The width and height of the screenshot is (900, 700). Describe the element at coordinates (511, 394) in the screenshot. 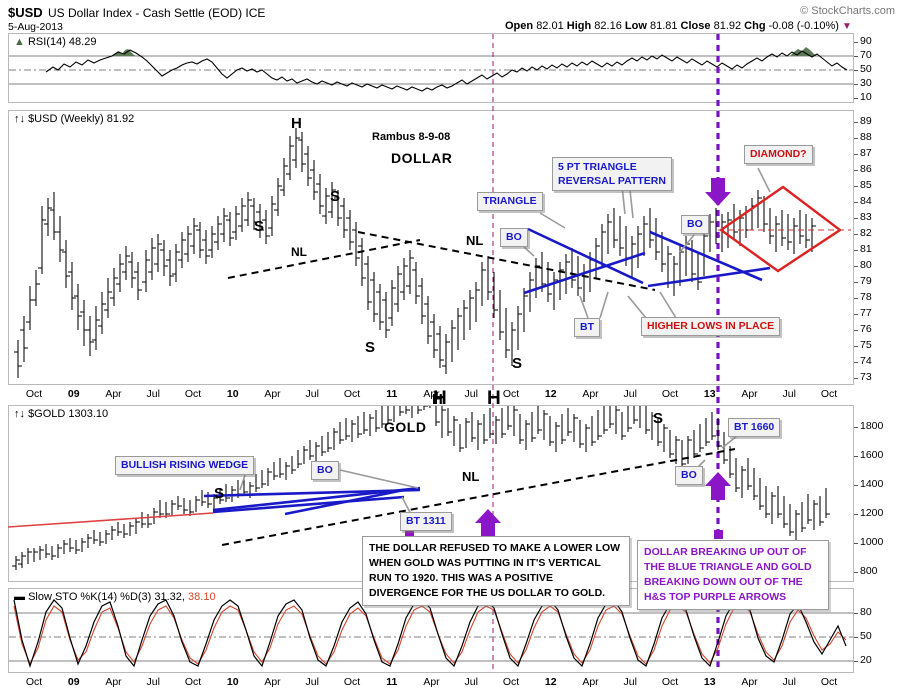

I see `usd-x-label-12: Oct` at that location.